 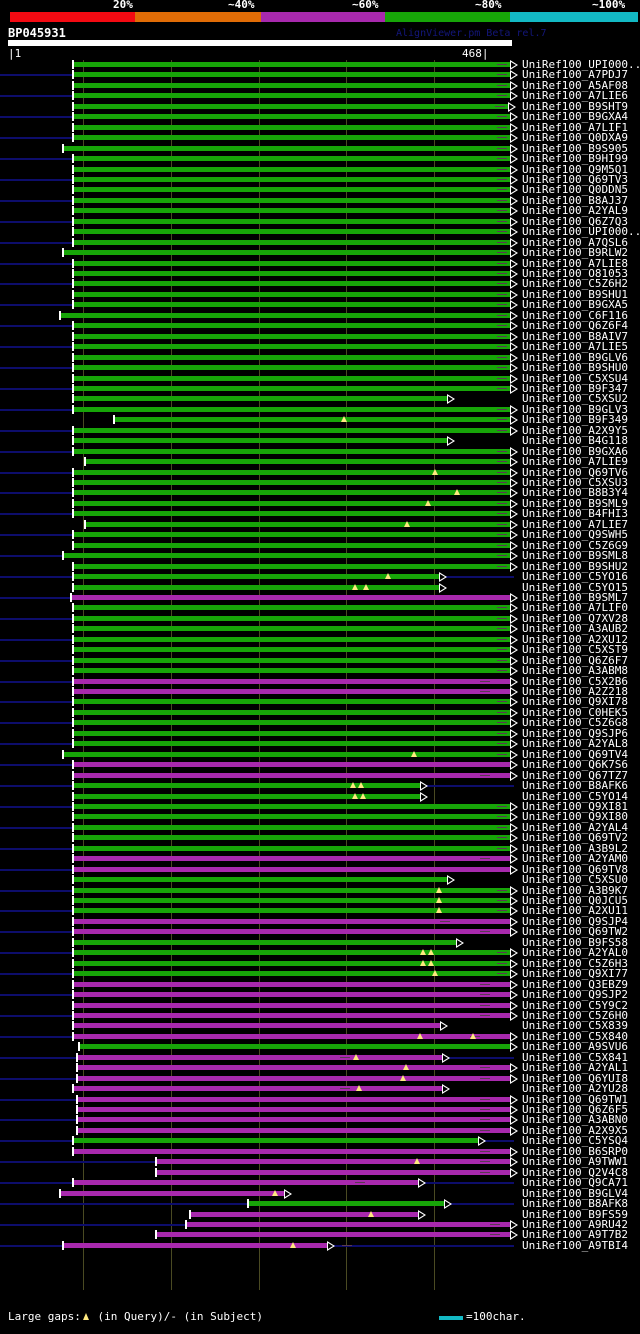 What do you see at coordinates (320, 733) in the screenshot?
I see `alignment-row: UniRef100_Q9SJP6` at bounding box center [320, 733].